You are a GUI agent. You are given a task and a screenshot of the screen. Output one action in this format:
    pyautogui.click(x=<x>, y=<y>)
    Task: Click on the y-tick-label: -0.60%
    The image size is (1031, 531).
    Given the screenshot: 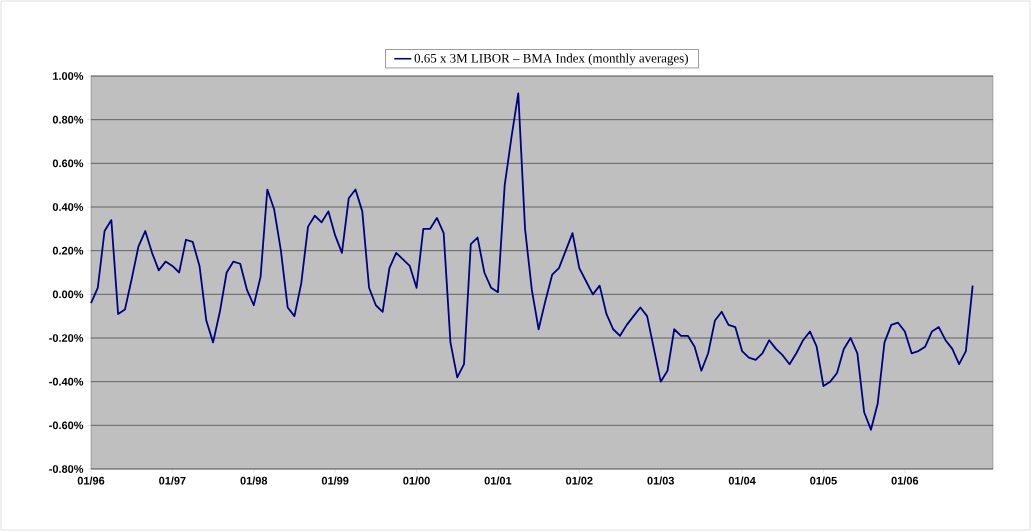 What is the action you would take?
    pyautogui.click(x=66, y=425)
    